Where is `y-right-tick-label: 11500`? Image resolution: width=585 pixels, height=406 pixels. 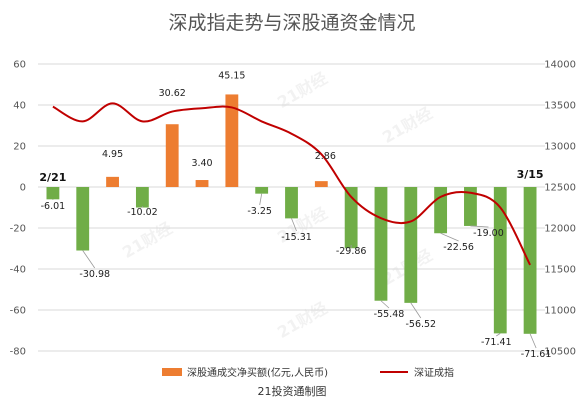 y-right-tick-label: 11500 is located at coordinates (560, 270).